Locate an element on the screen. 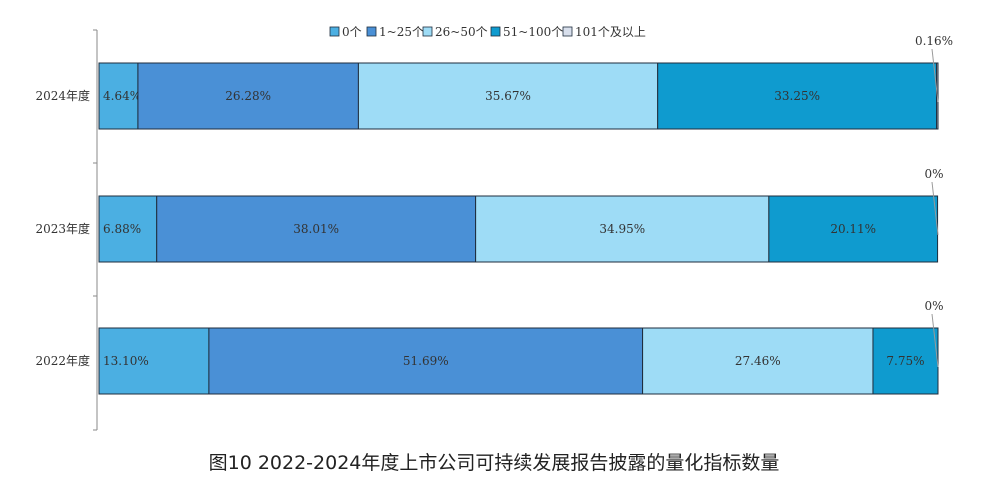  legend-label: 51~100个 is located at coordinates (533, 32).